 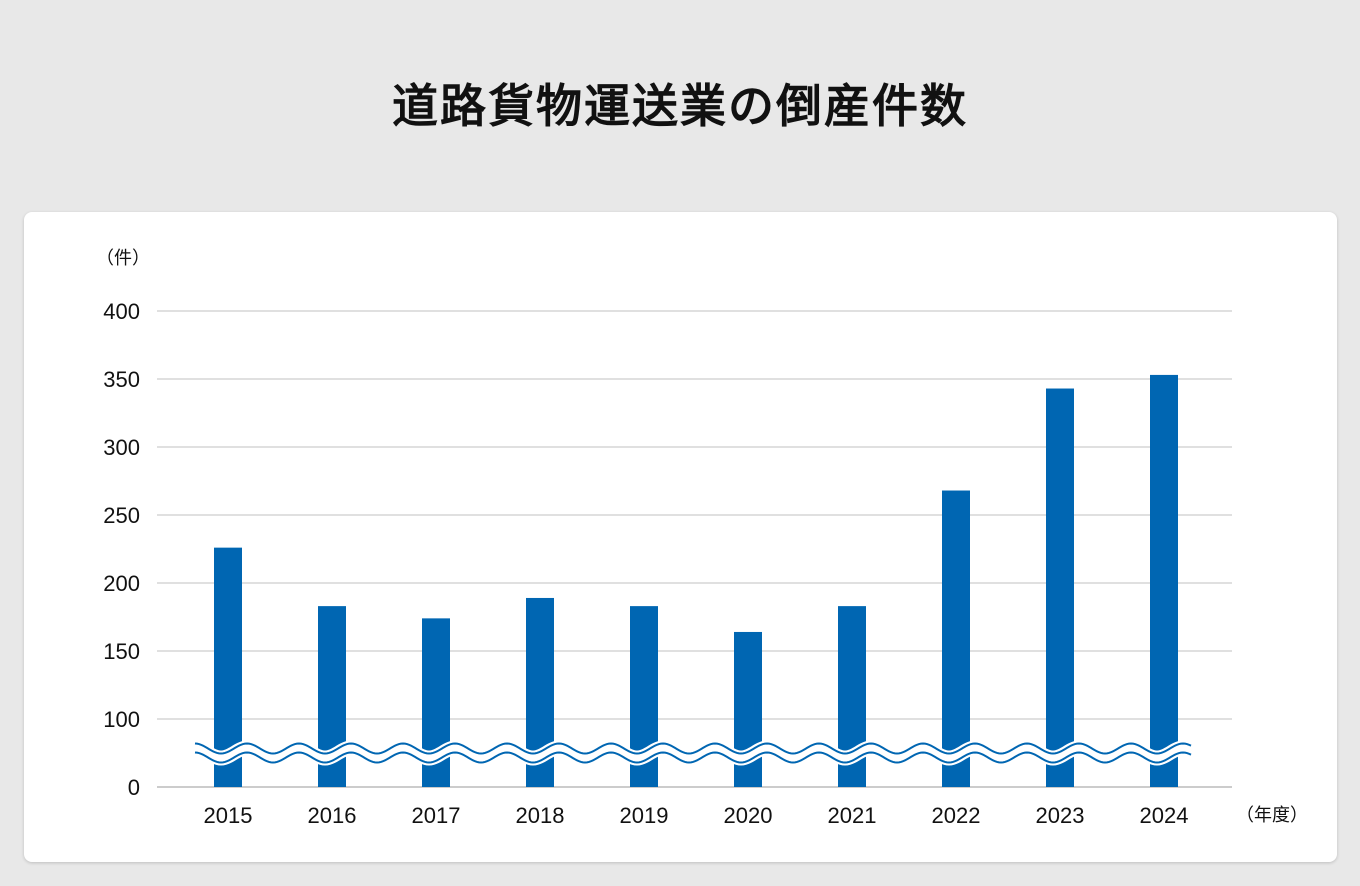 I want to click on axis-break, so click(x=693, y=753).